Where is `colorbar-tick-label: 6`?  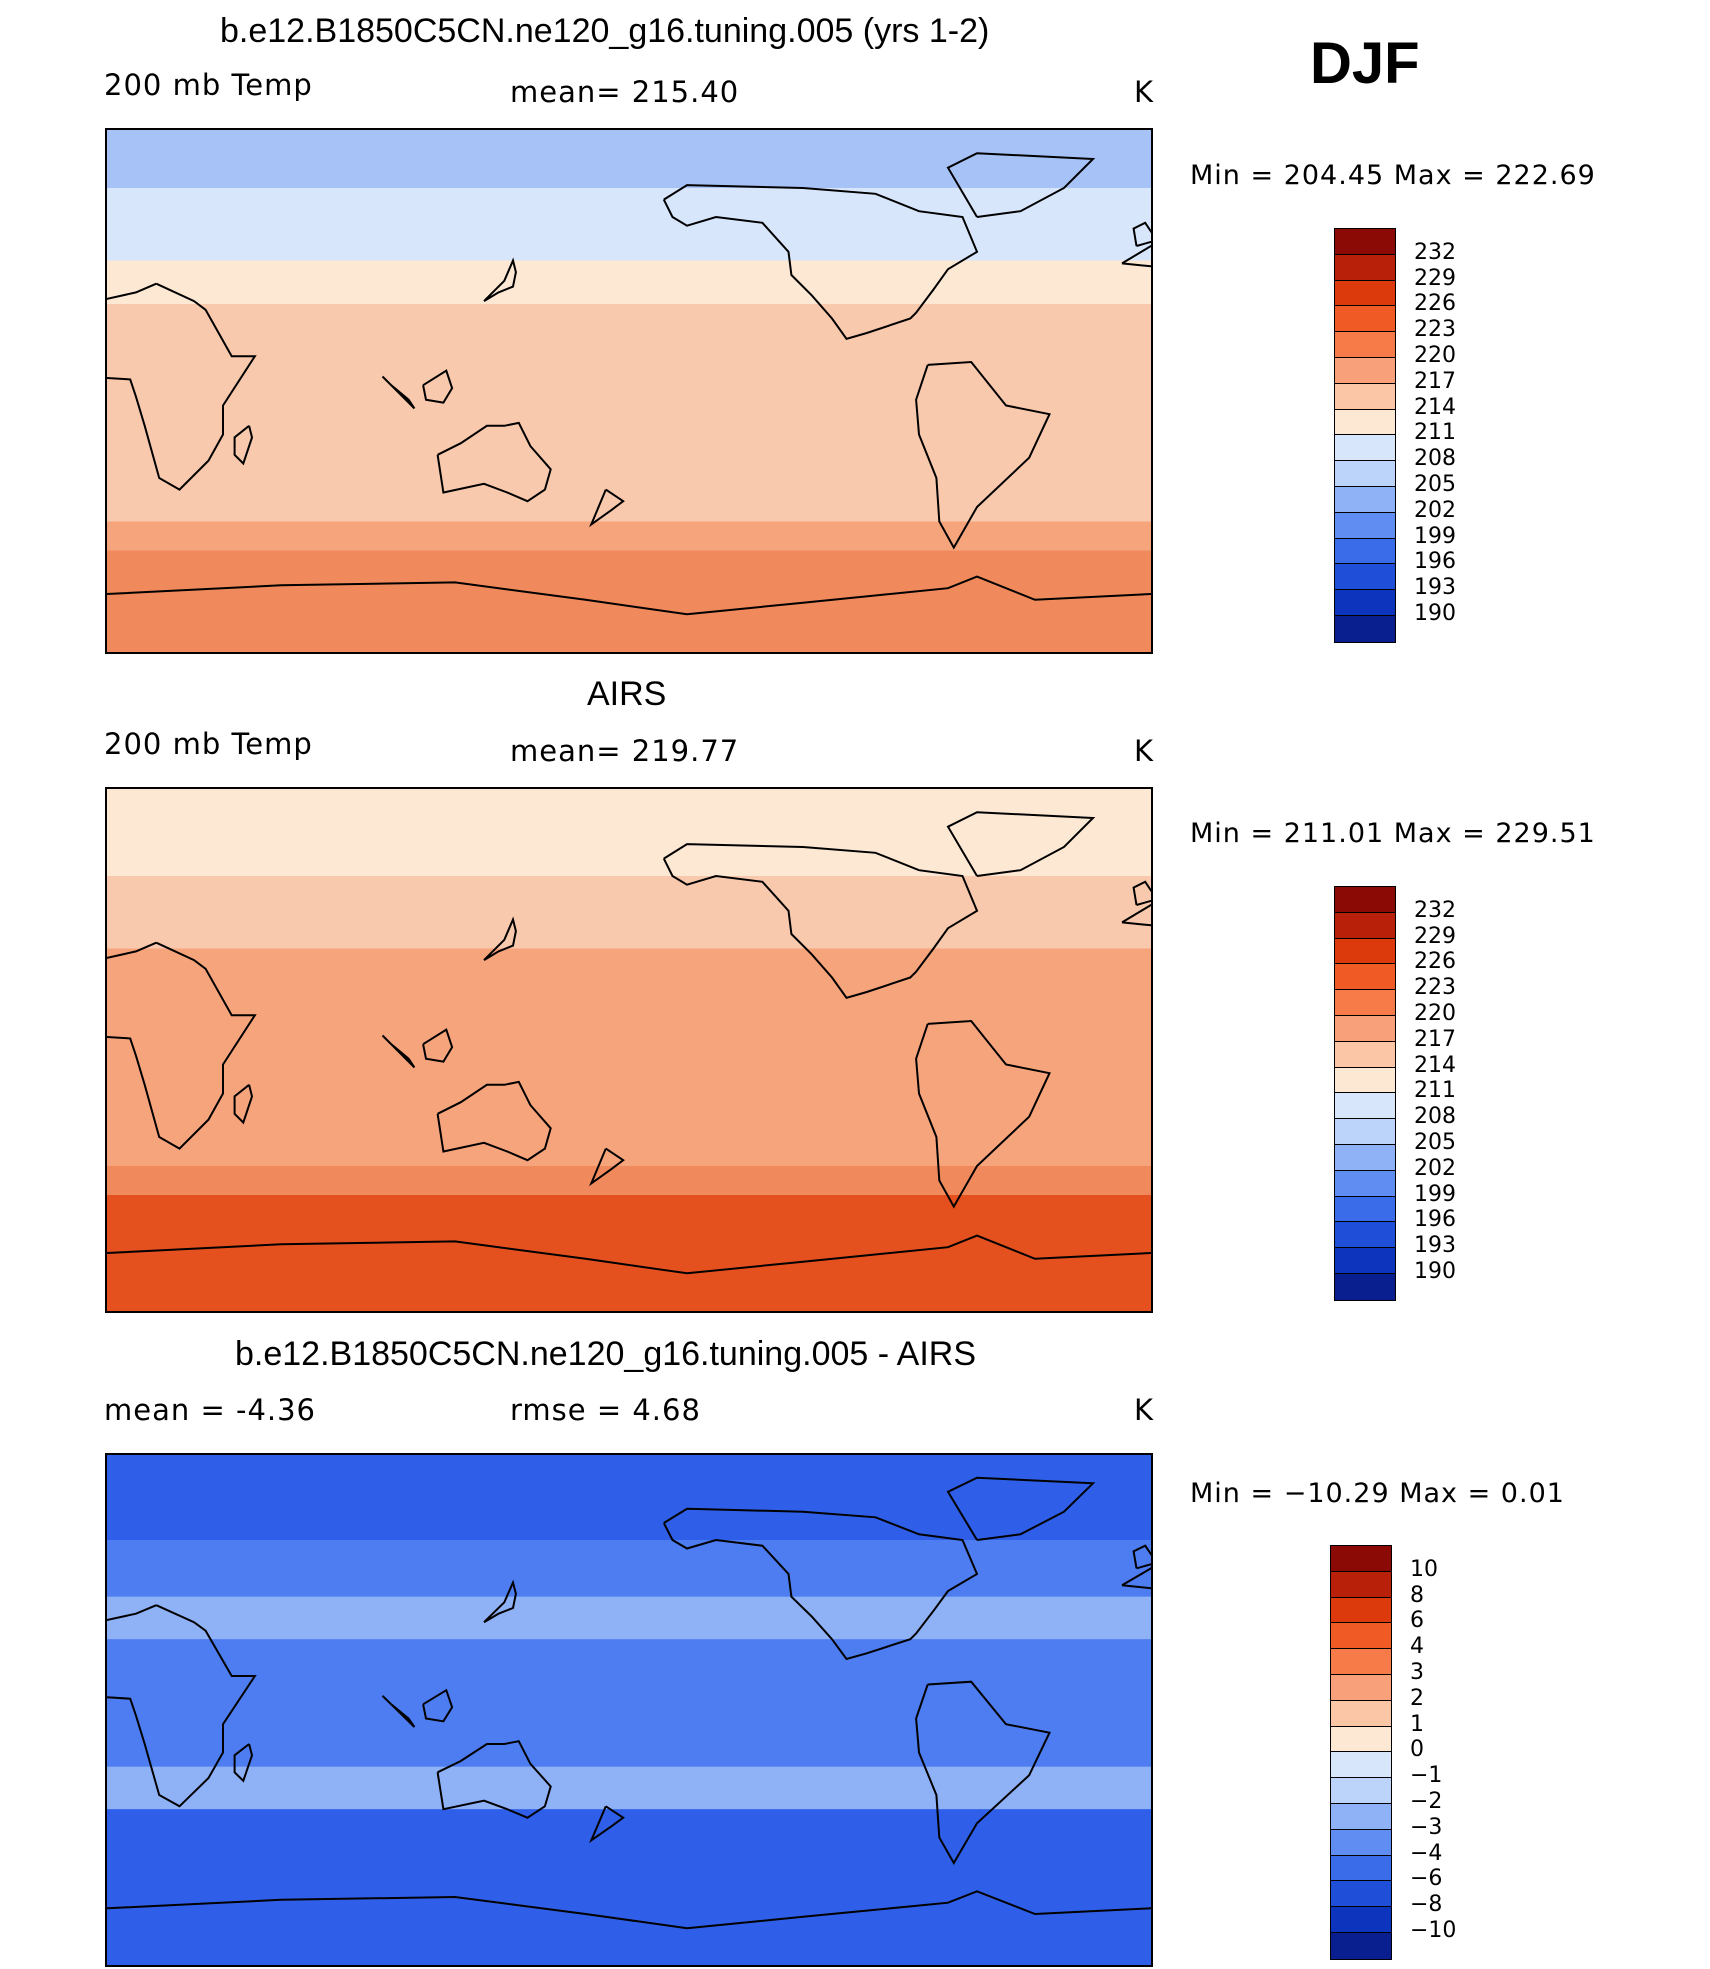
colorbar-tick-label: 6 is located at coordinates (1417, 1621).